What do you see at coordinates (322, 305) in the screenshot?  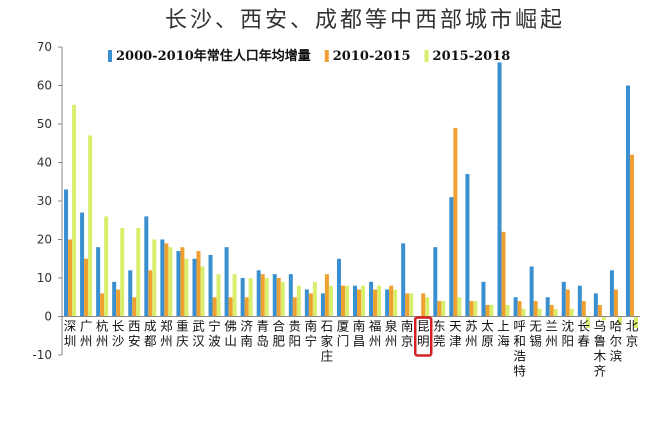 I see `bar-石家庄-2000-2010年常住人口年均增量` at bounding box center [322, 305].